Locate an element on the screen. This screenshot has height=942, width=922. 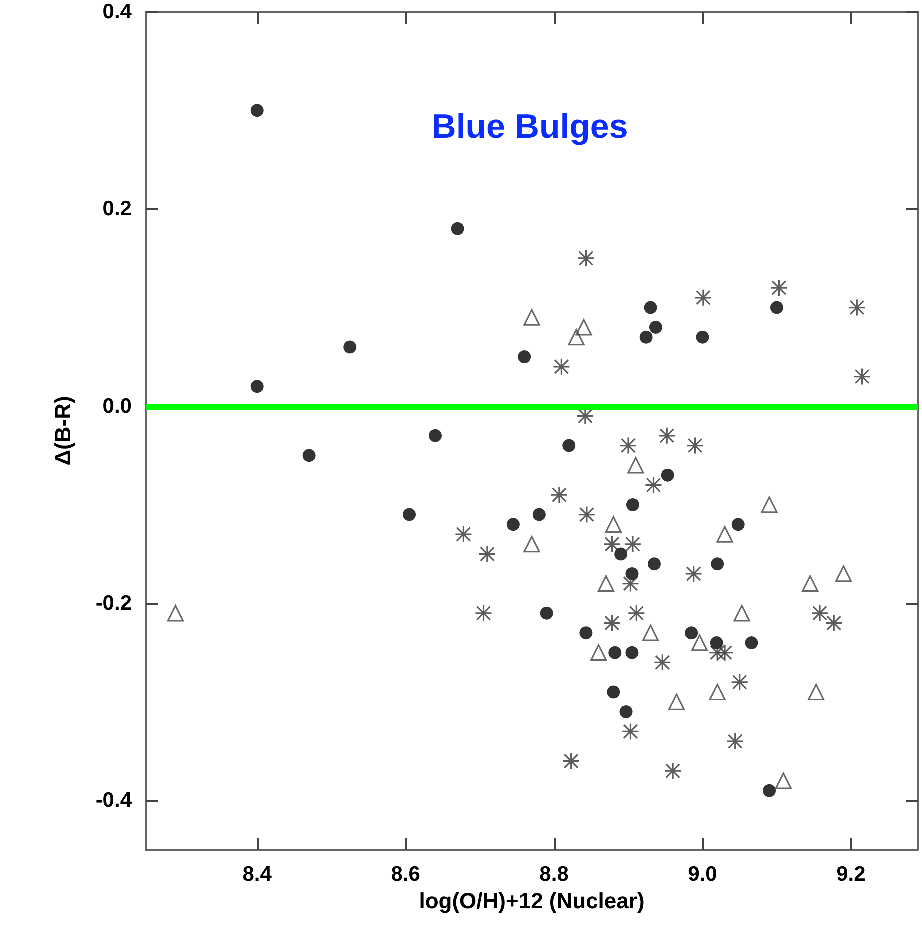
y-tick-label: -0.2 is located at coordinates (114, 604).